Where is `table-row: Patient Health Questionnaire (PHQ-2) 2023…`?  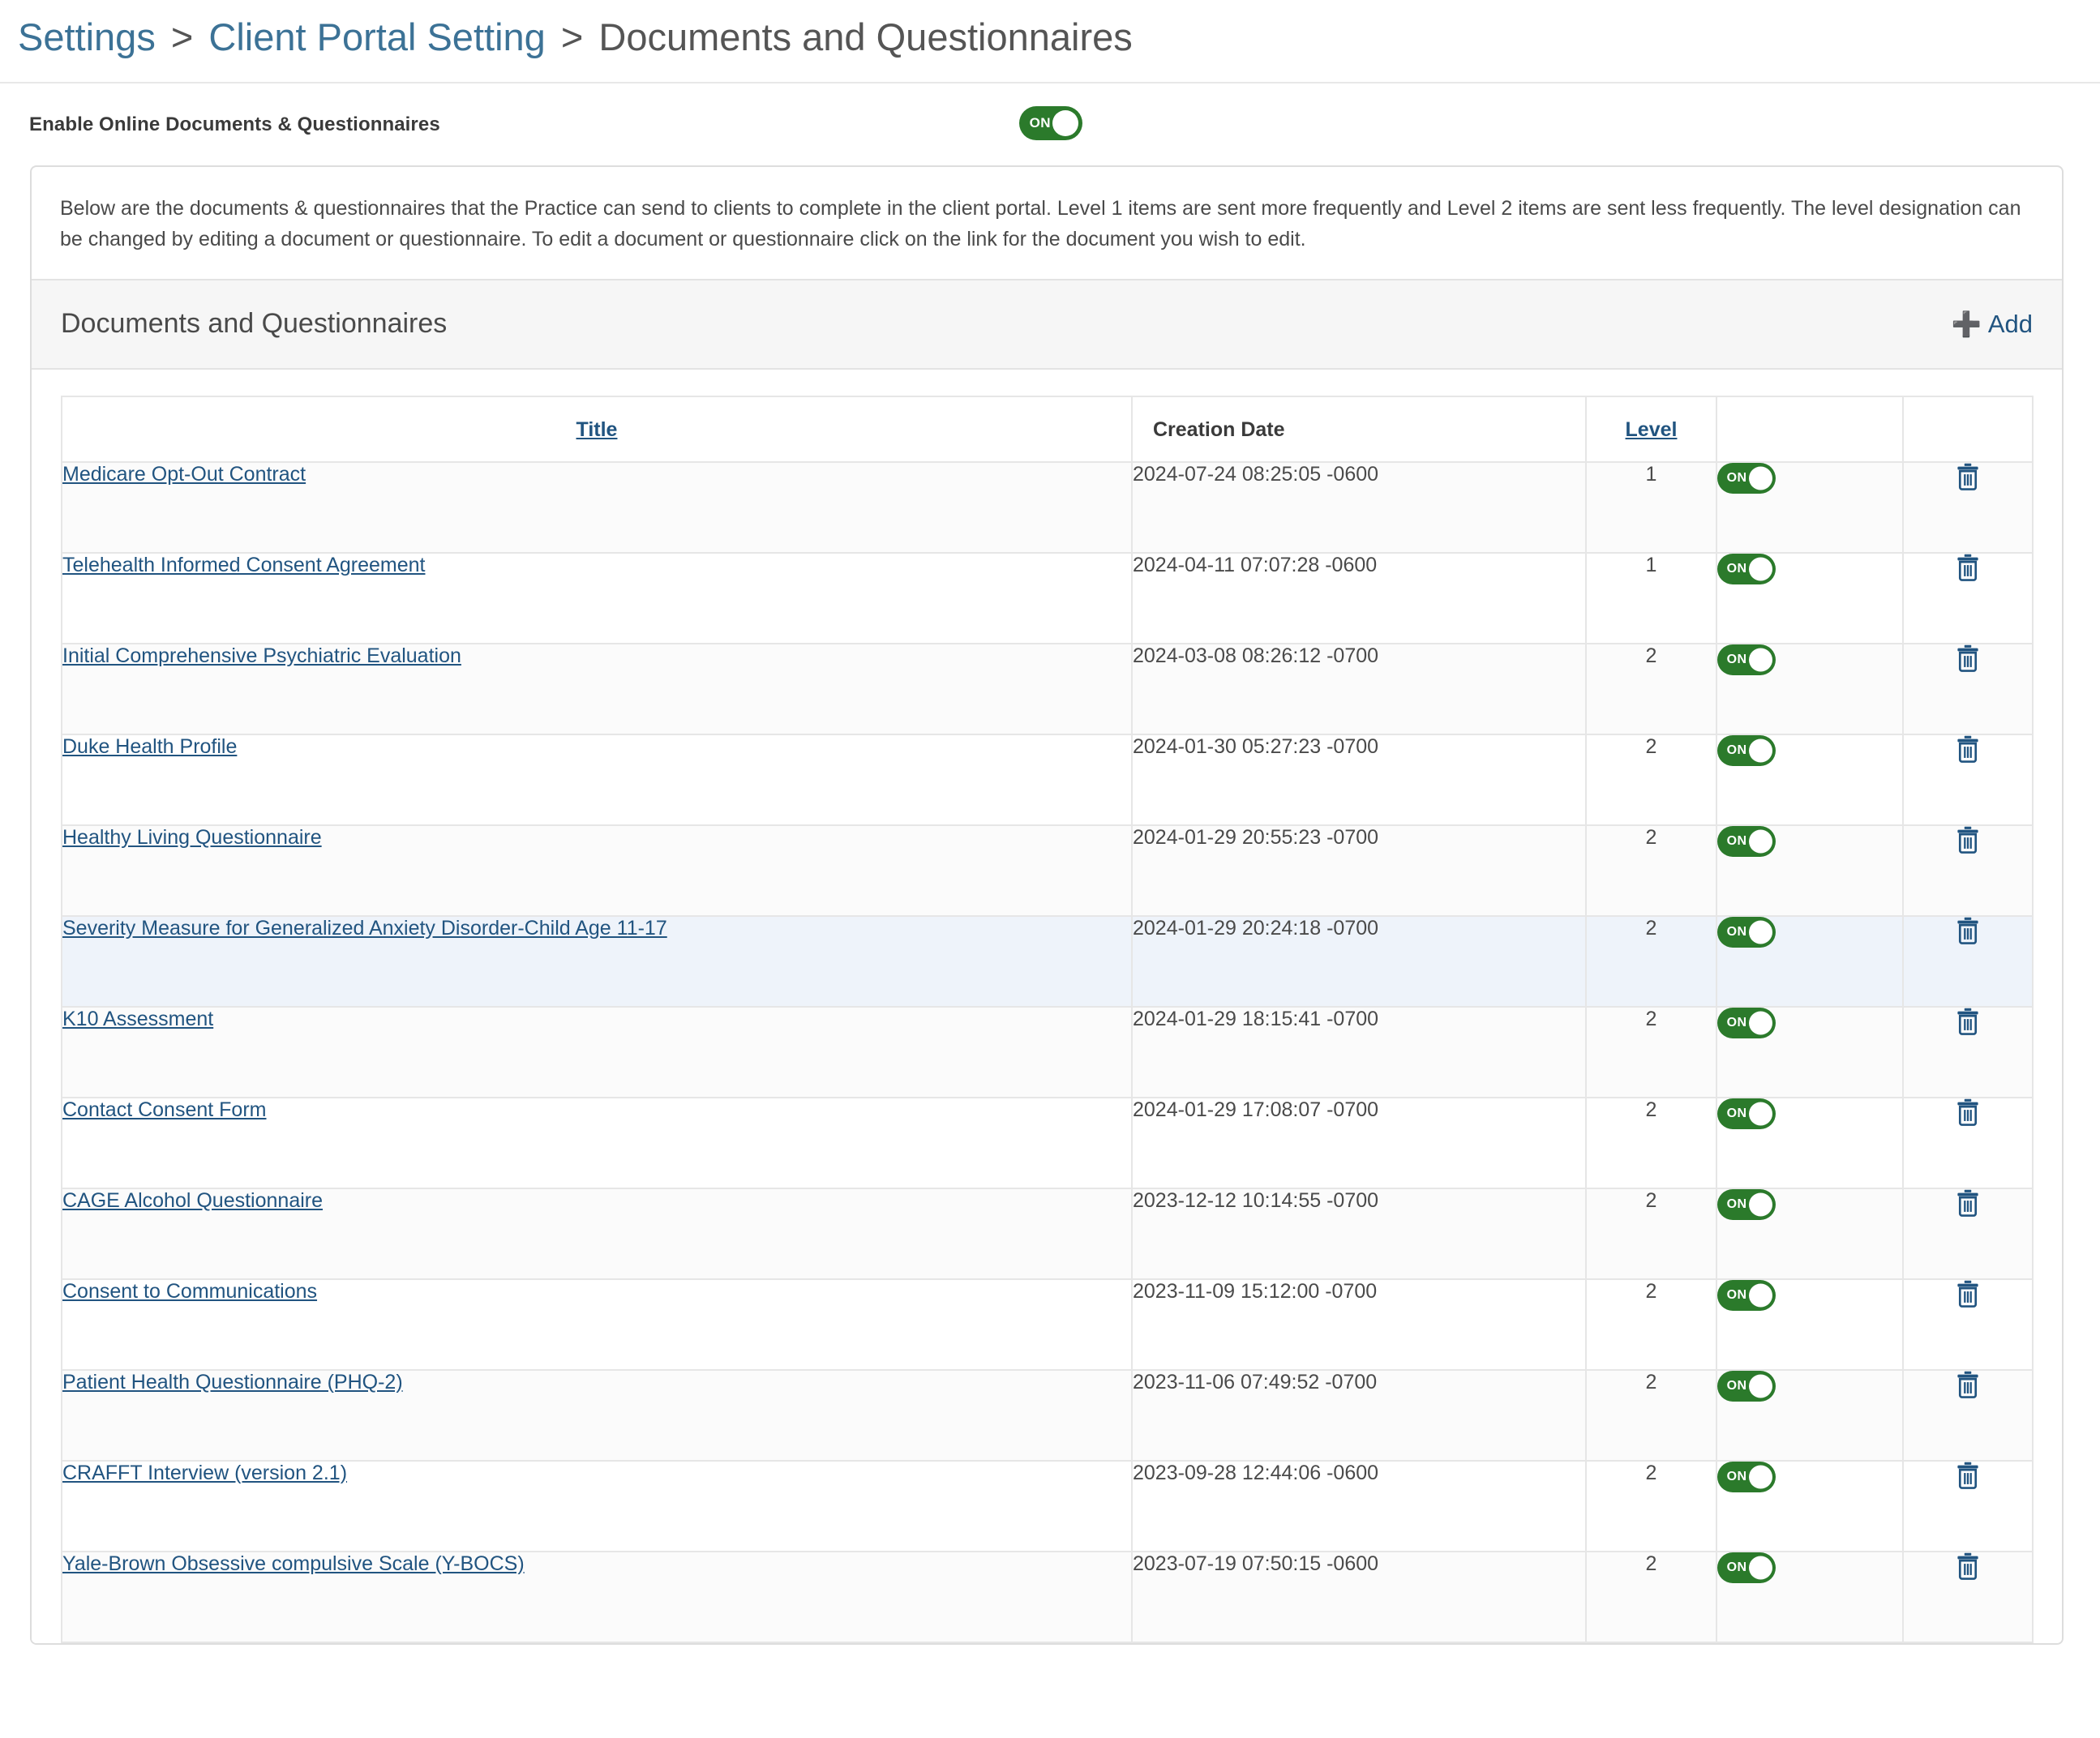
table-row: Patient Health Questionnaire (PHQ-2) 2023… is located at coordinates (1048, 1415).